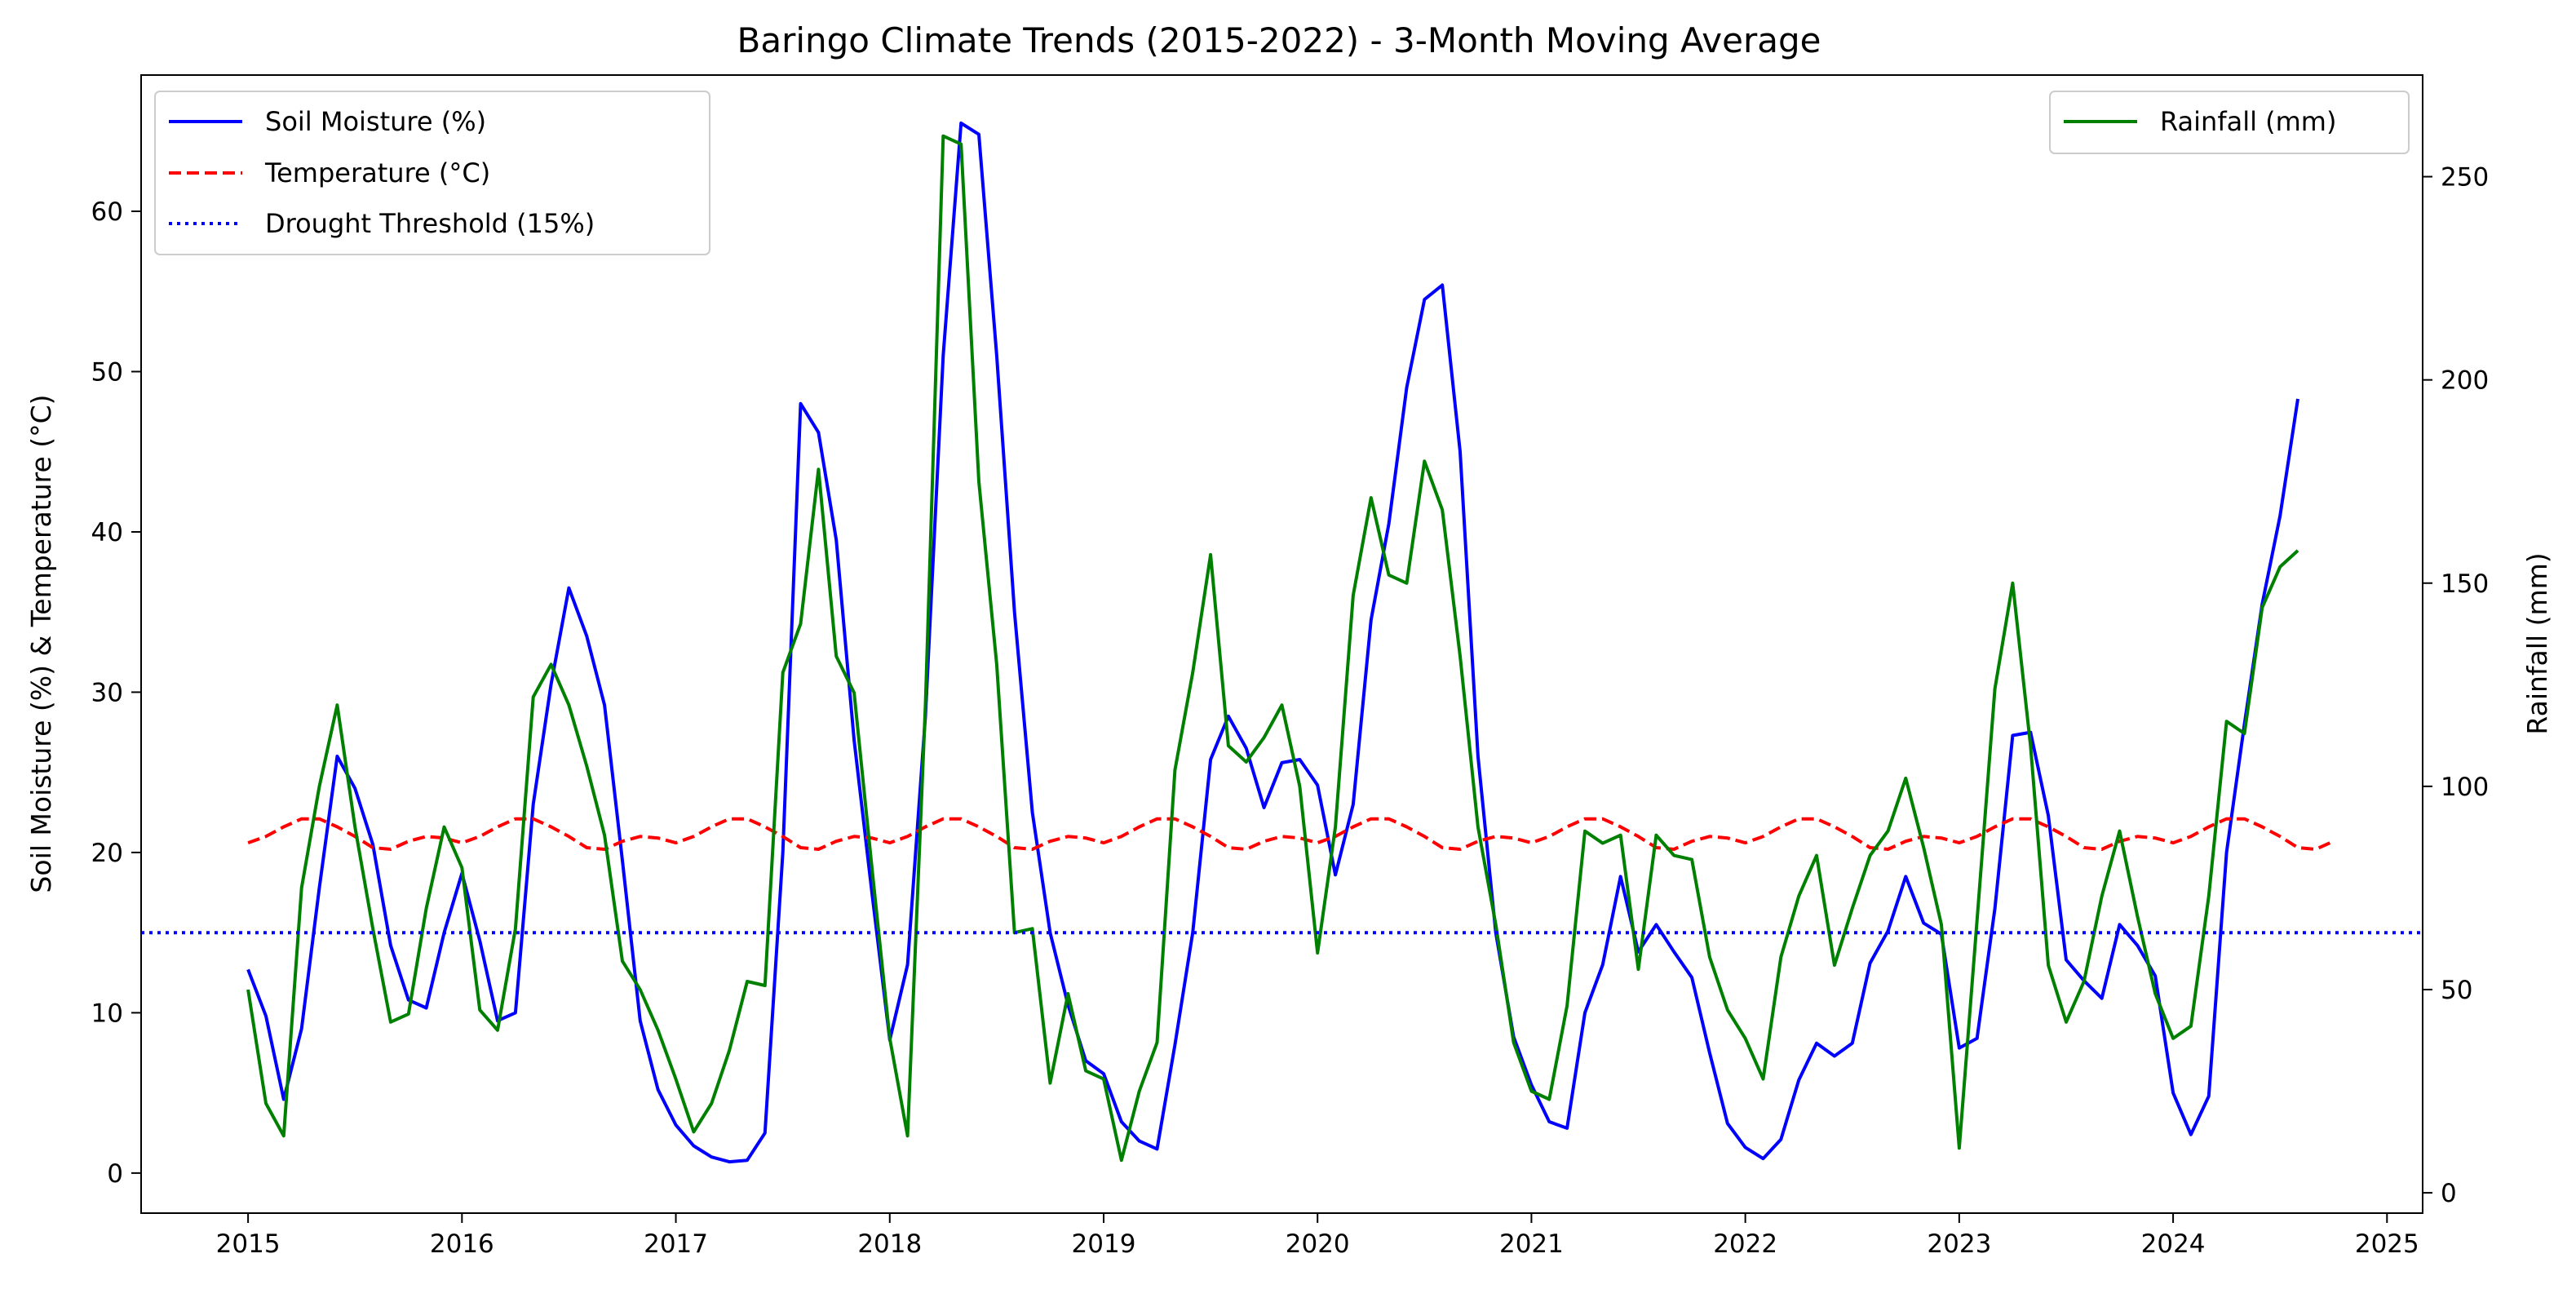 The height and width of the screenshot is (1289, 2576). I want to click on x-tick-label: 2025, so click(2387, 1244).